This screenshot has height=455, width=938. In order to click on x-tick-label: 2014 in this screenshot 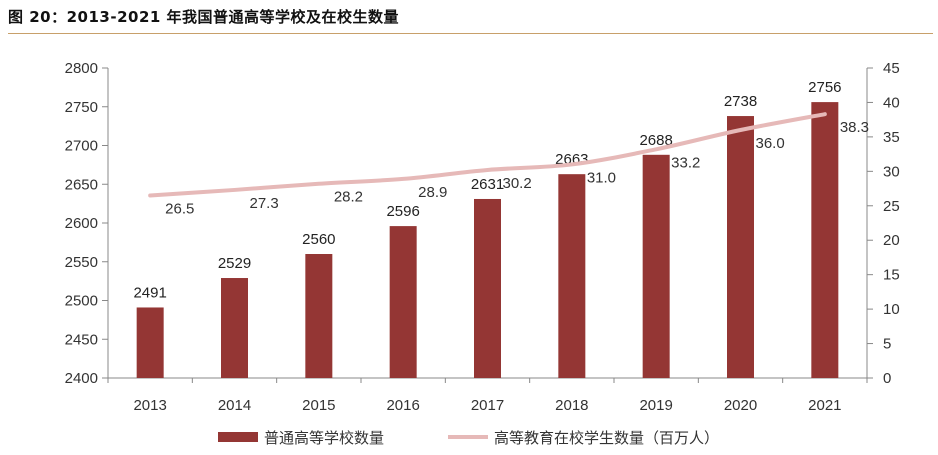, I will do `click(234, 405)`.